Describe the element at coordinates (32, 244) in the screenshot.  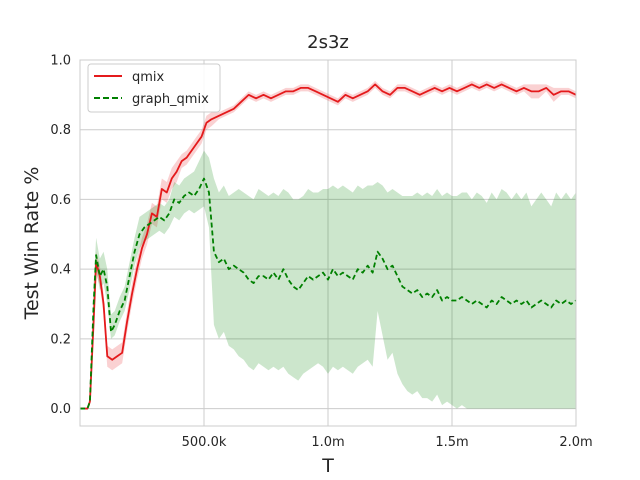
I see `y-axis-label: Test Win Rate %` at that location.